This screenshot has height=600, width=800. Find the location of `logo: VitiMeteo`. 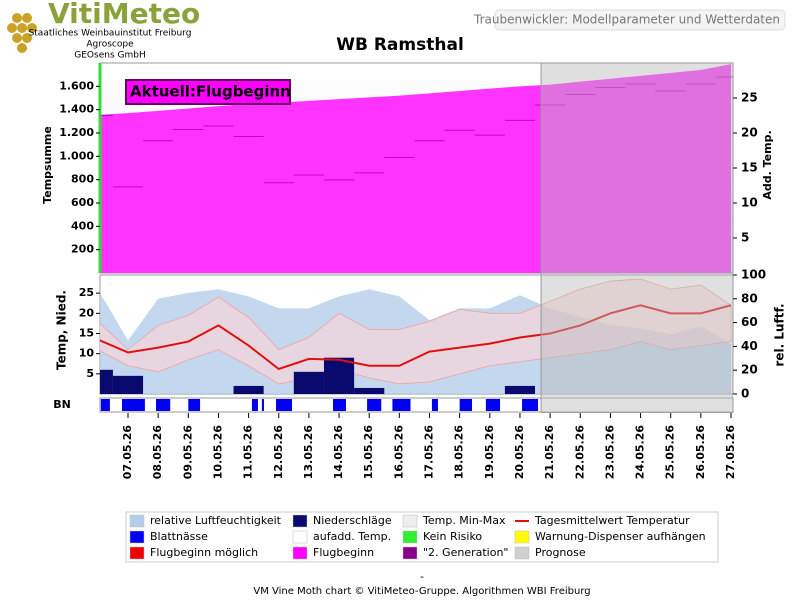

logo: VitiMeteo is located at coordinates (124, 15).